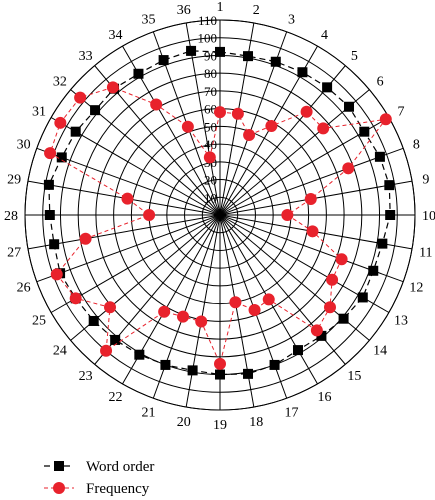 The width and height of the screenshot is (435, 500). What do you see at coordinates (207, 20) in the screenshot?
I see `radial-tick-label: 110` at bounding box center [207, 20].